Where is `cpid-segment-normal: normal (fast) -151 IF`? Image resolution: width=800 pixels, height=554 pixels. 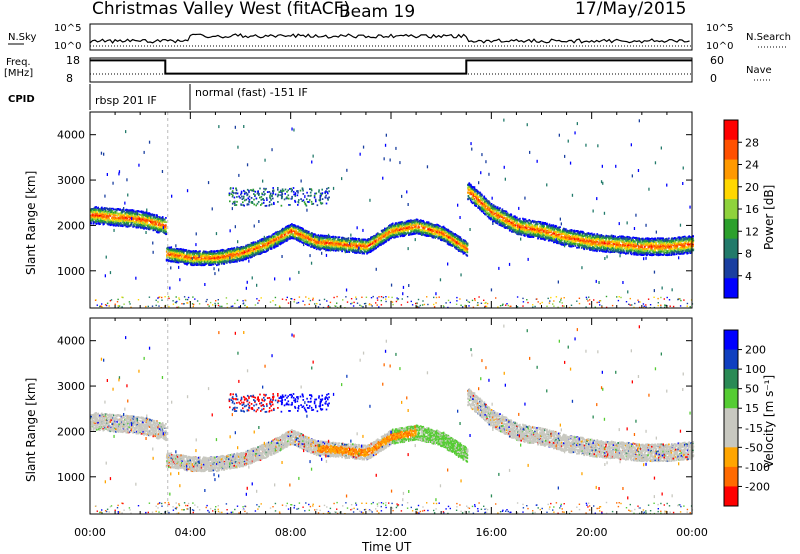
cpid-segment-normal: normal (fast) -151 IF is located at coordinates (251, 92).